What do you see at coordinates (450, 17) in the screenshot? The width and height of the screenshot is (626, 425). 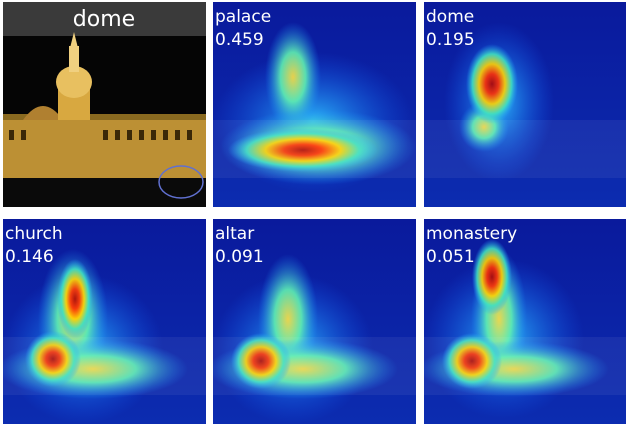 I see `class-label: dome` at bounding box center [450, 17].